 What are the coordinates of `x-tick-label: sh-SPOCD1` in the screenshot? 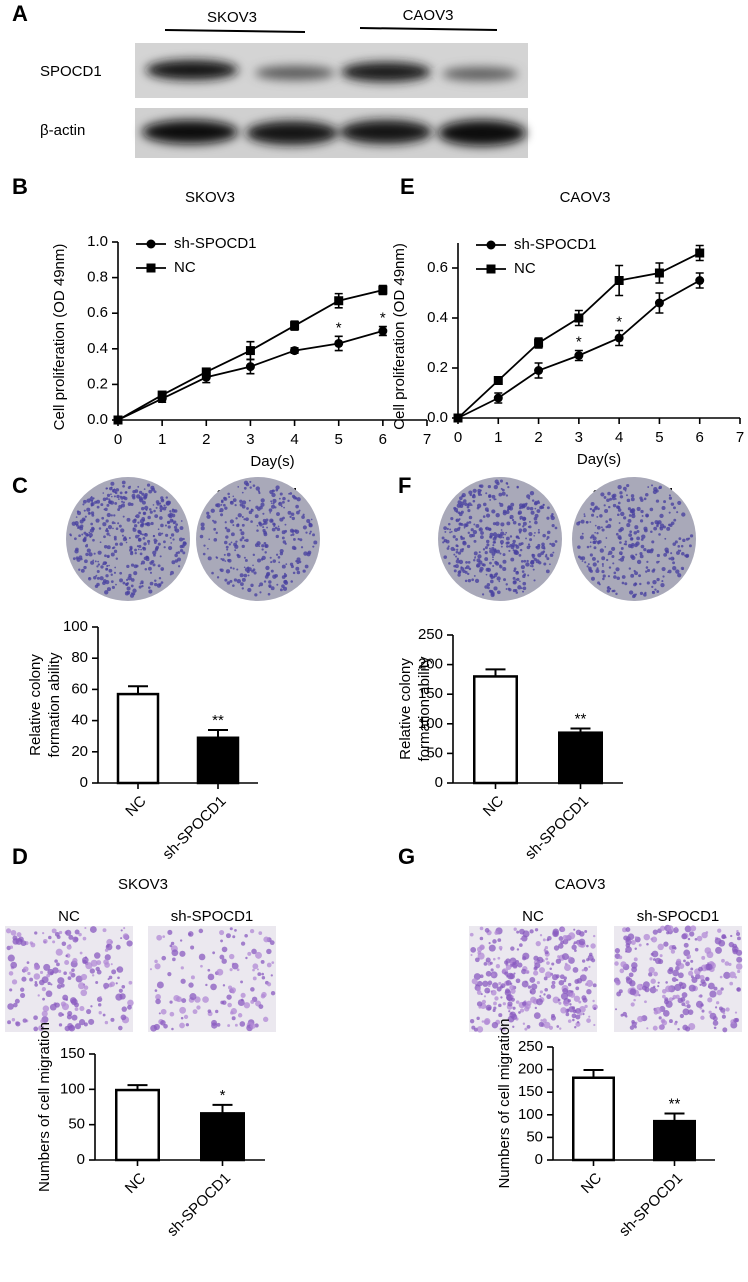 It's located at (199, 1205).